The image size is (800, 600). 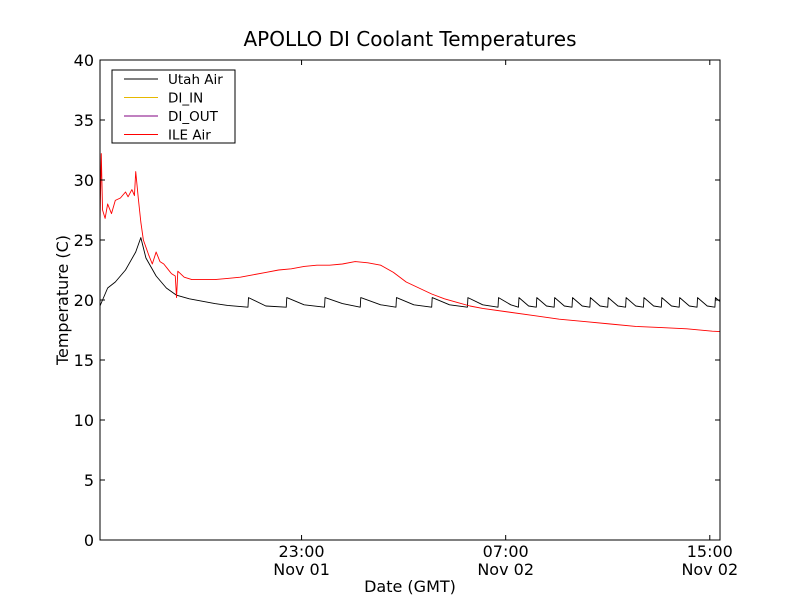 I want to click on legend-box, so click(x=173, y=106).